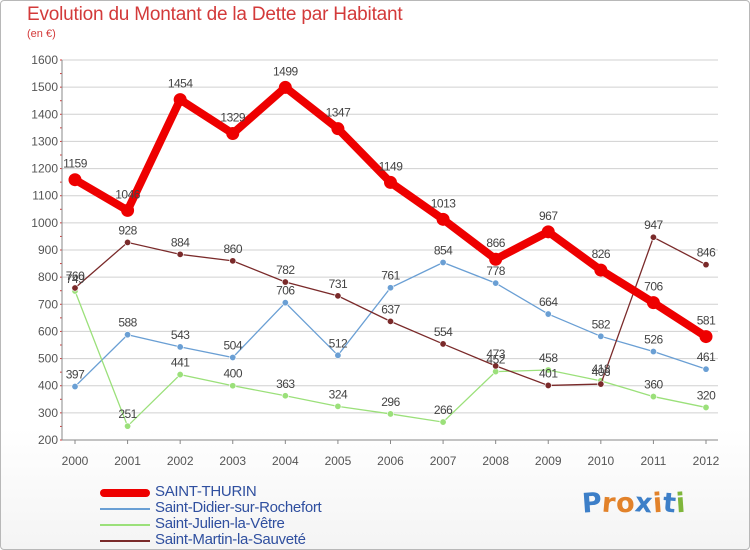 Image resolution: width=750 pixels, height=550 pixels. What do you see at coordinates (548, 461) in the screenshot?
I see `x-tick-label: 2009` at bounding box center [548, 461].